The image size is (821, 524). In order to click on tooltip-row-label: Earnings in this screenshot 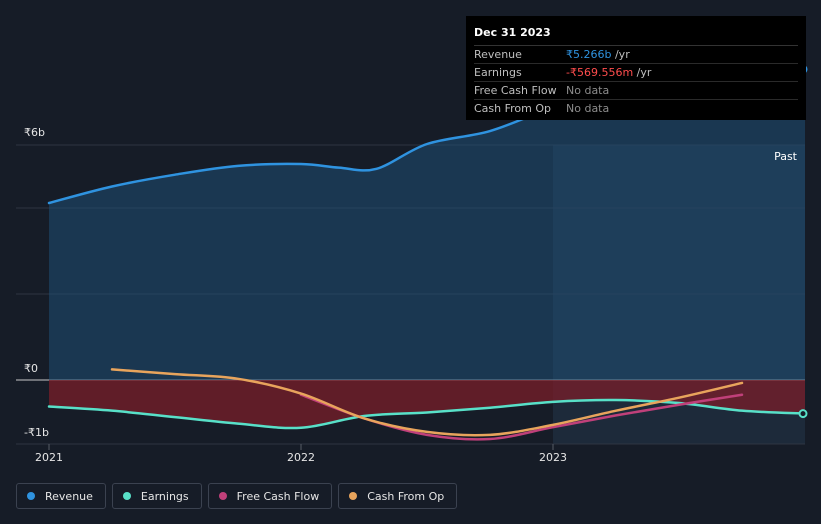, I will do `click(498, 72)`.